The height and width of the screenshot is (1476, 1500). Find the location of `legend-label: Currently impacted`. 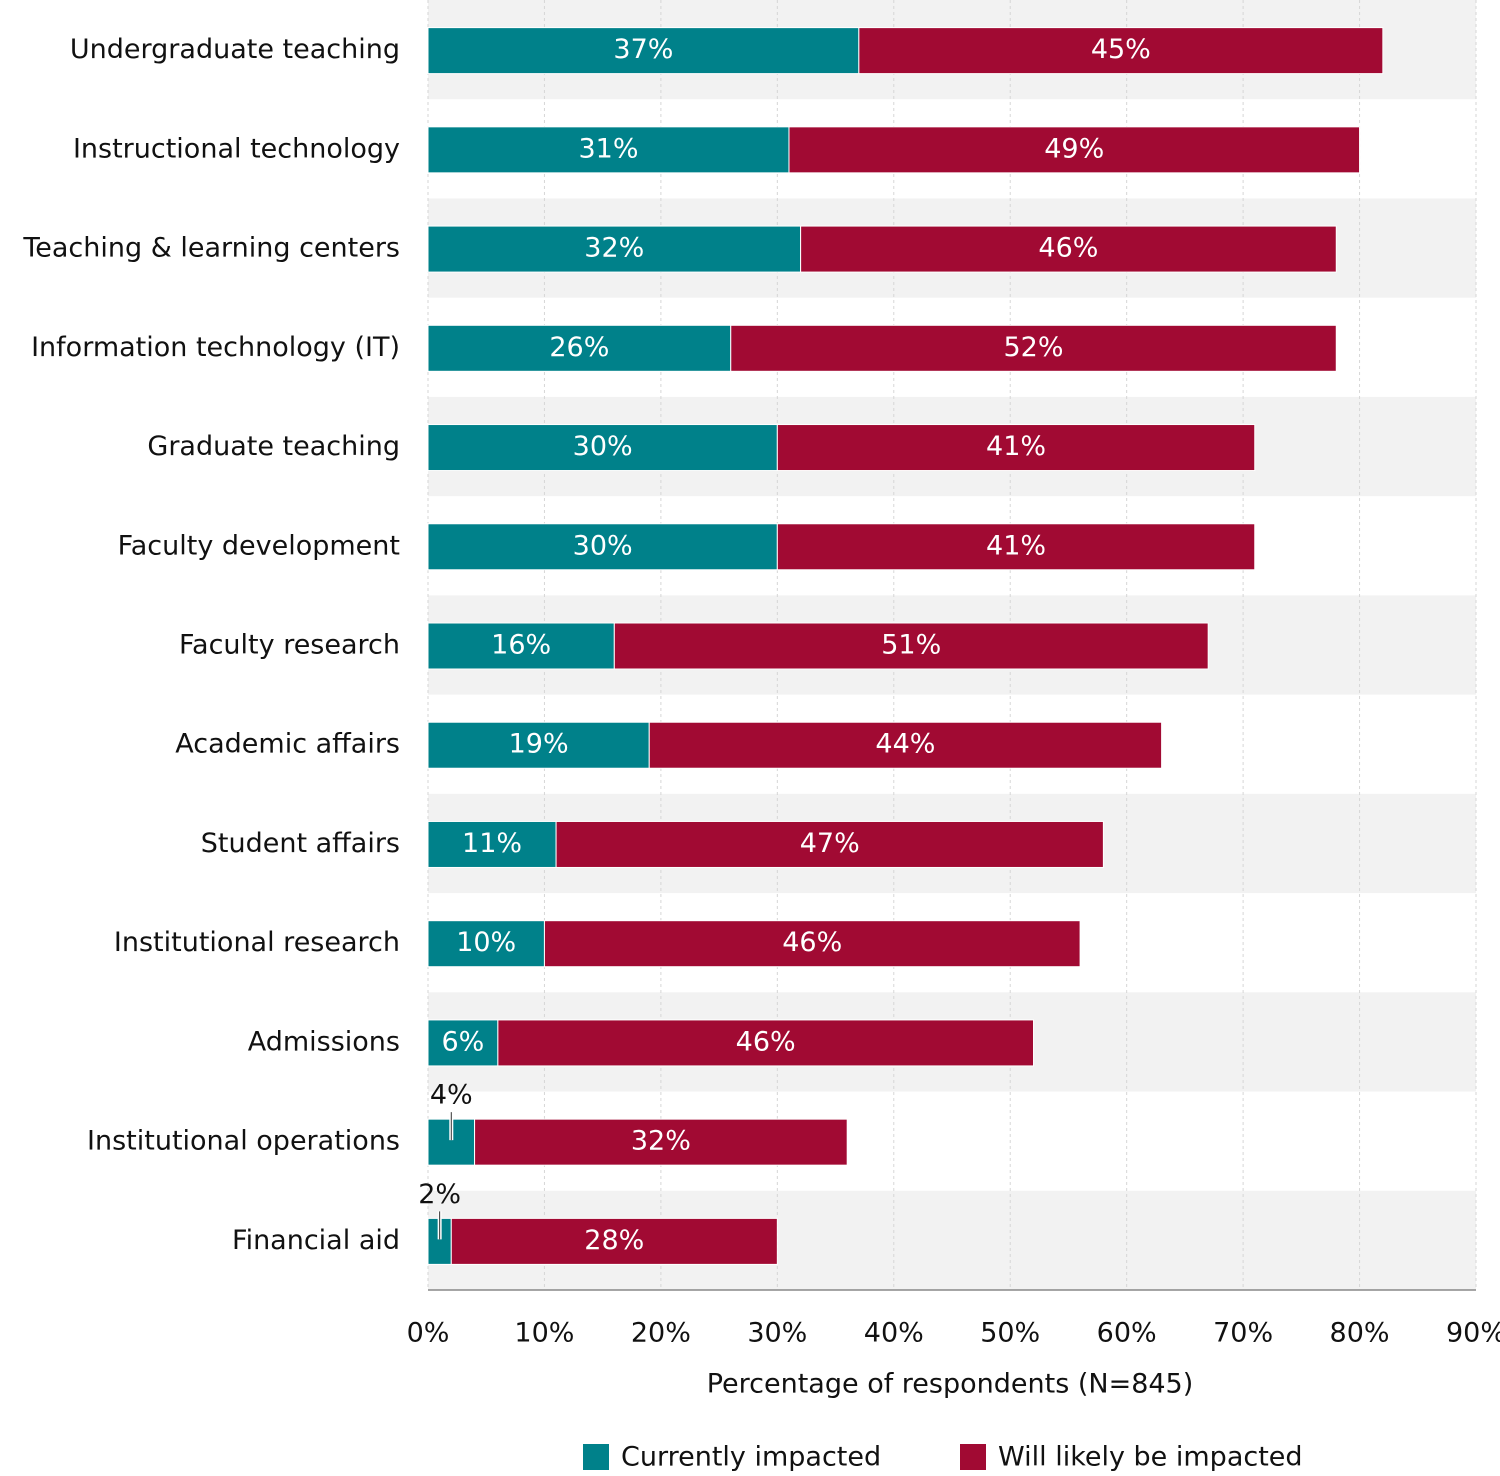

legend-label: Currently impacted is located at coordinates (751, 1457).